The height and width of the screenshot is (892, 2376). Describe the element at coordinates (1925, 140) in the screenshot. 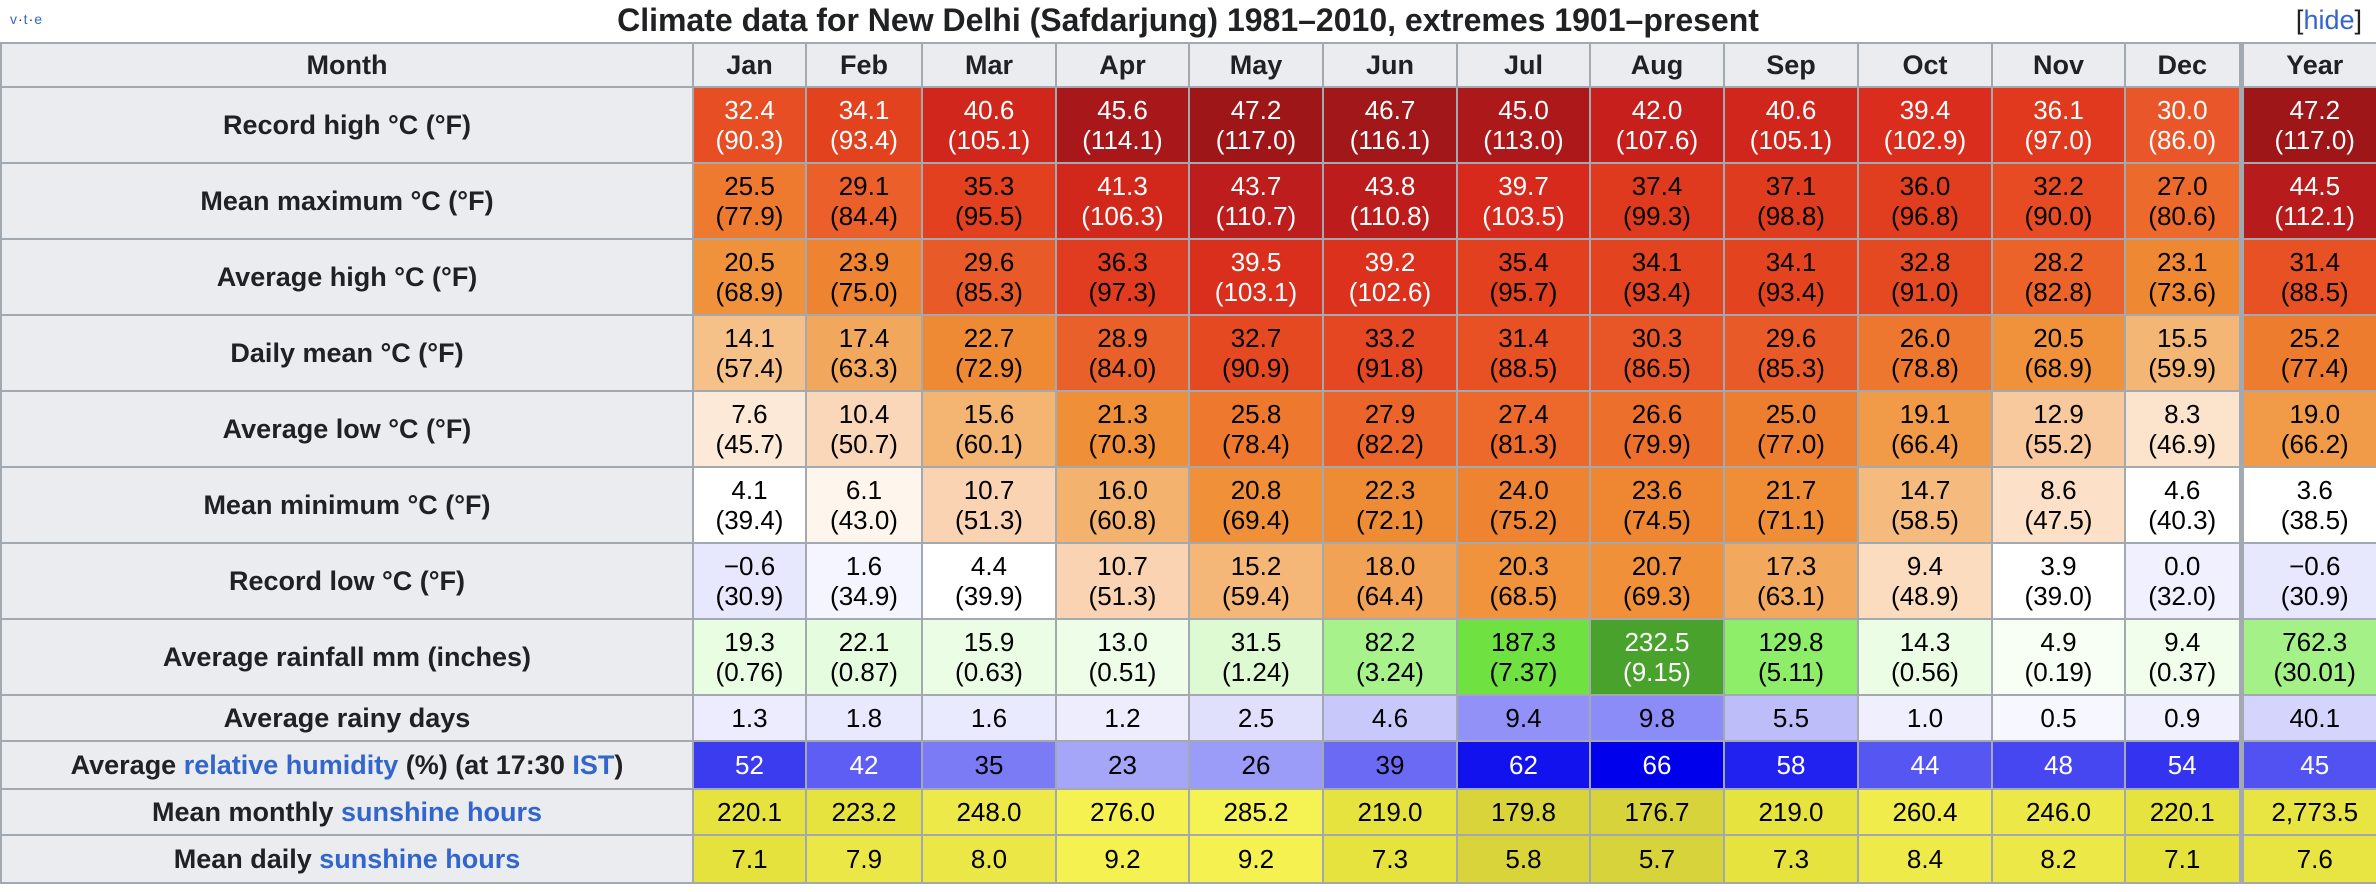

I see `value-imperial: (102.9)` at that location.